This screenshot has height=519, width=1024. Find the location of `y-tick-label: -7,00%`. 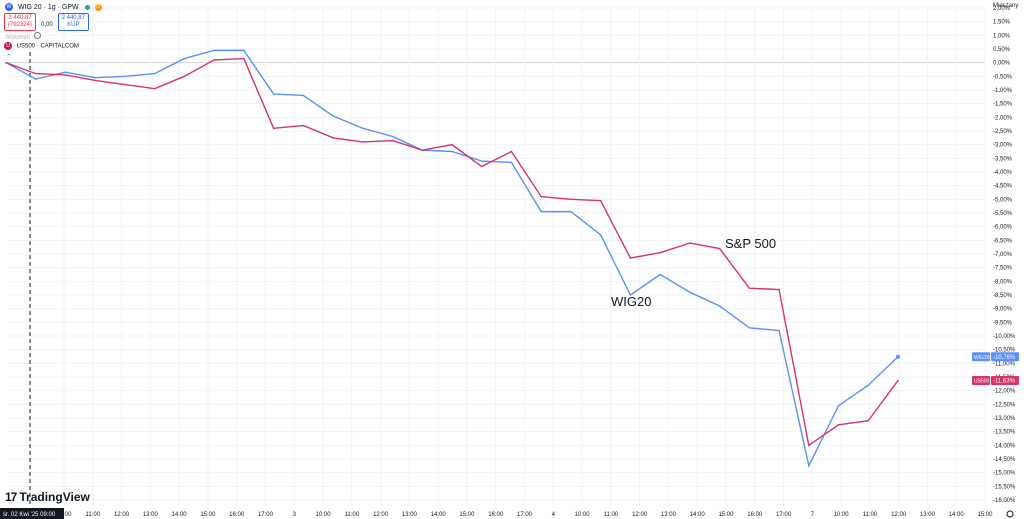

y-tick-label: -7,00% is located at coordinates (1003, 255).